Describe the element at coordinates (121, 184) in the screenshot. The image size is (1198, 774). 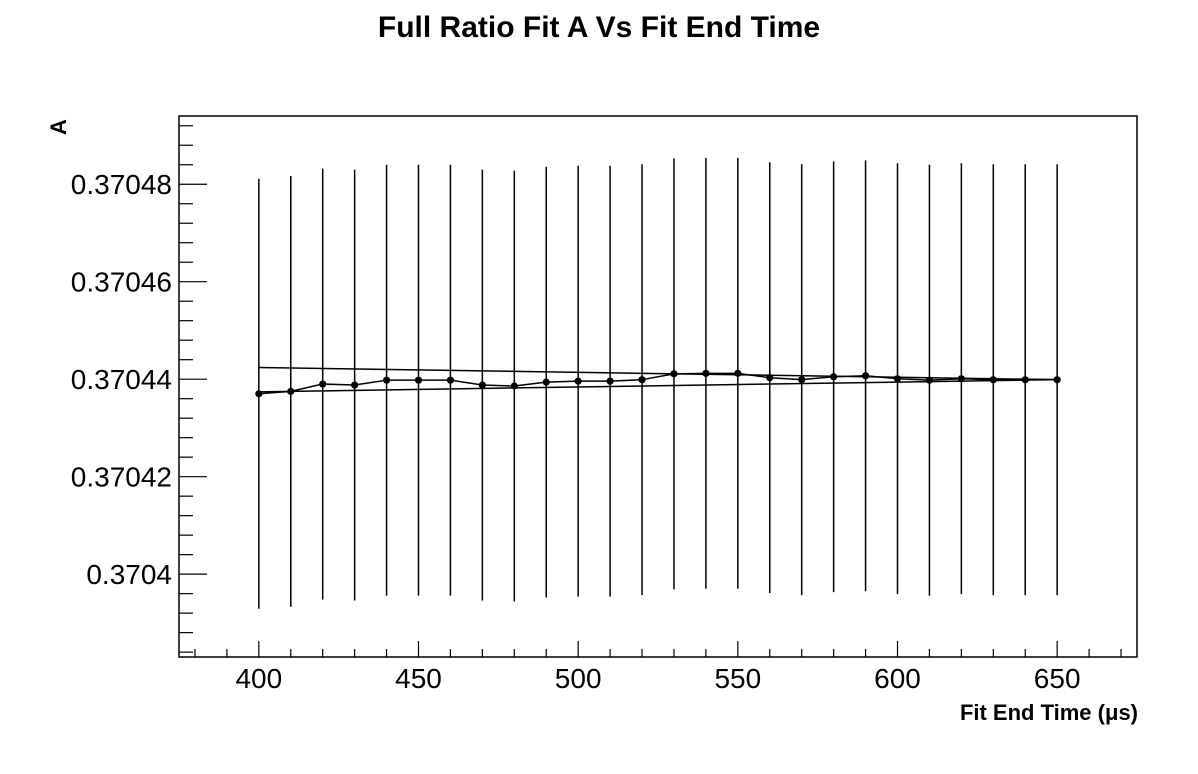
I see `y-tick-label: 0.37048` at that location.